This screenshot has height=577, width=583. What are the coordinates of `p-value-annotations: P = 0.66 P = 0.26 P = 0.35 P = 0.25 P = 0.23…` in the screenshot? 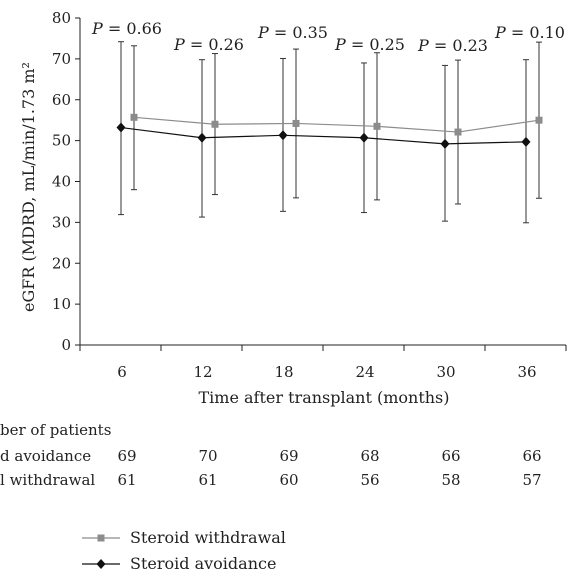 It's located at (328, 37).